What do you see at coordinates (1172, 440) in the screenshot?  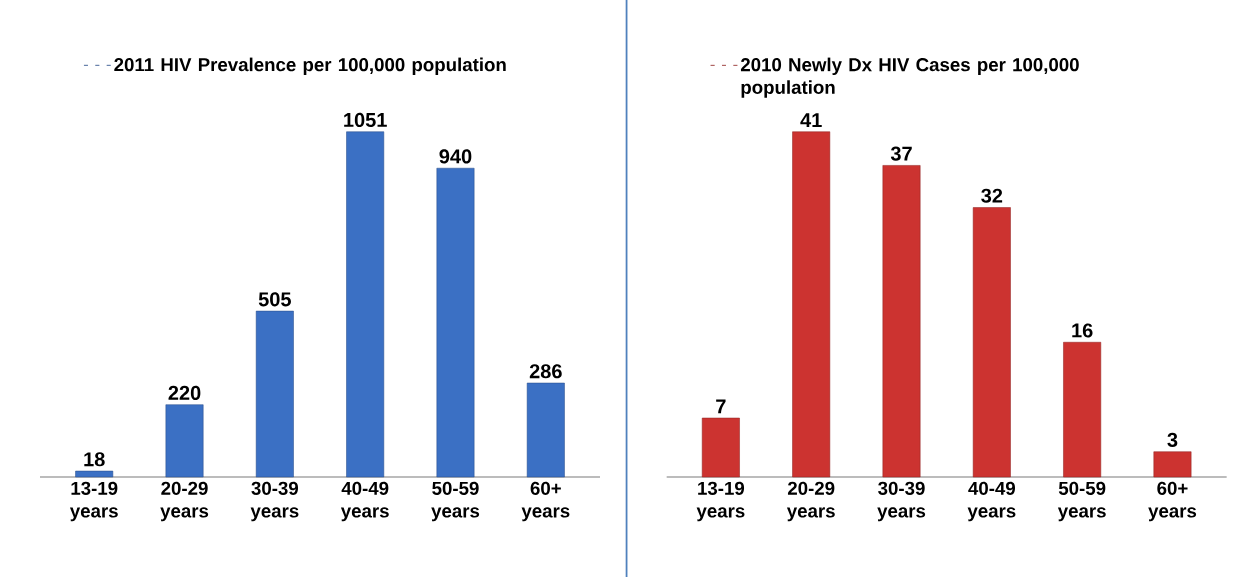 I see `data-label: 3` at bounding box center [1172, 440].